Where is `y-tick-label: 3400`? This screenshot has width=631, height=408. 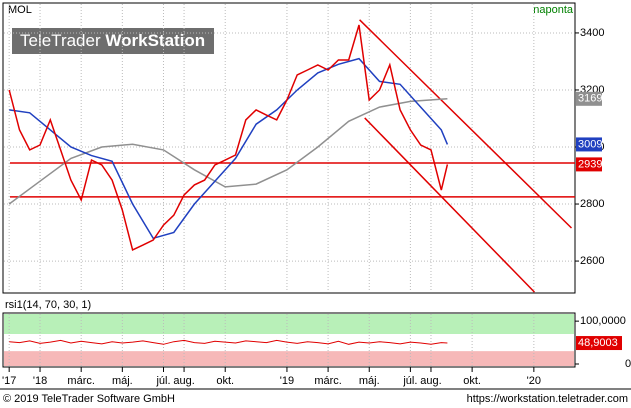 y-tick-label: 3400 is located at coordinates (592, 33).